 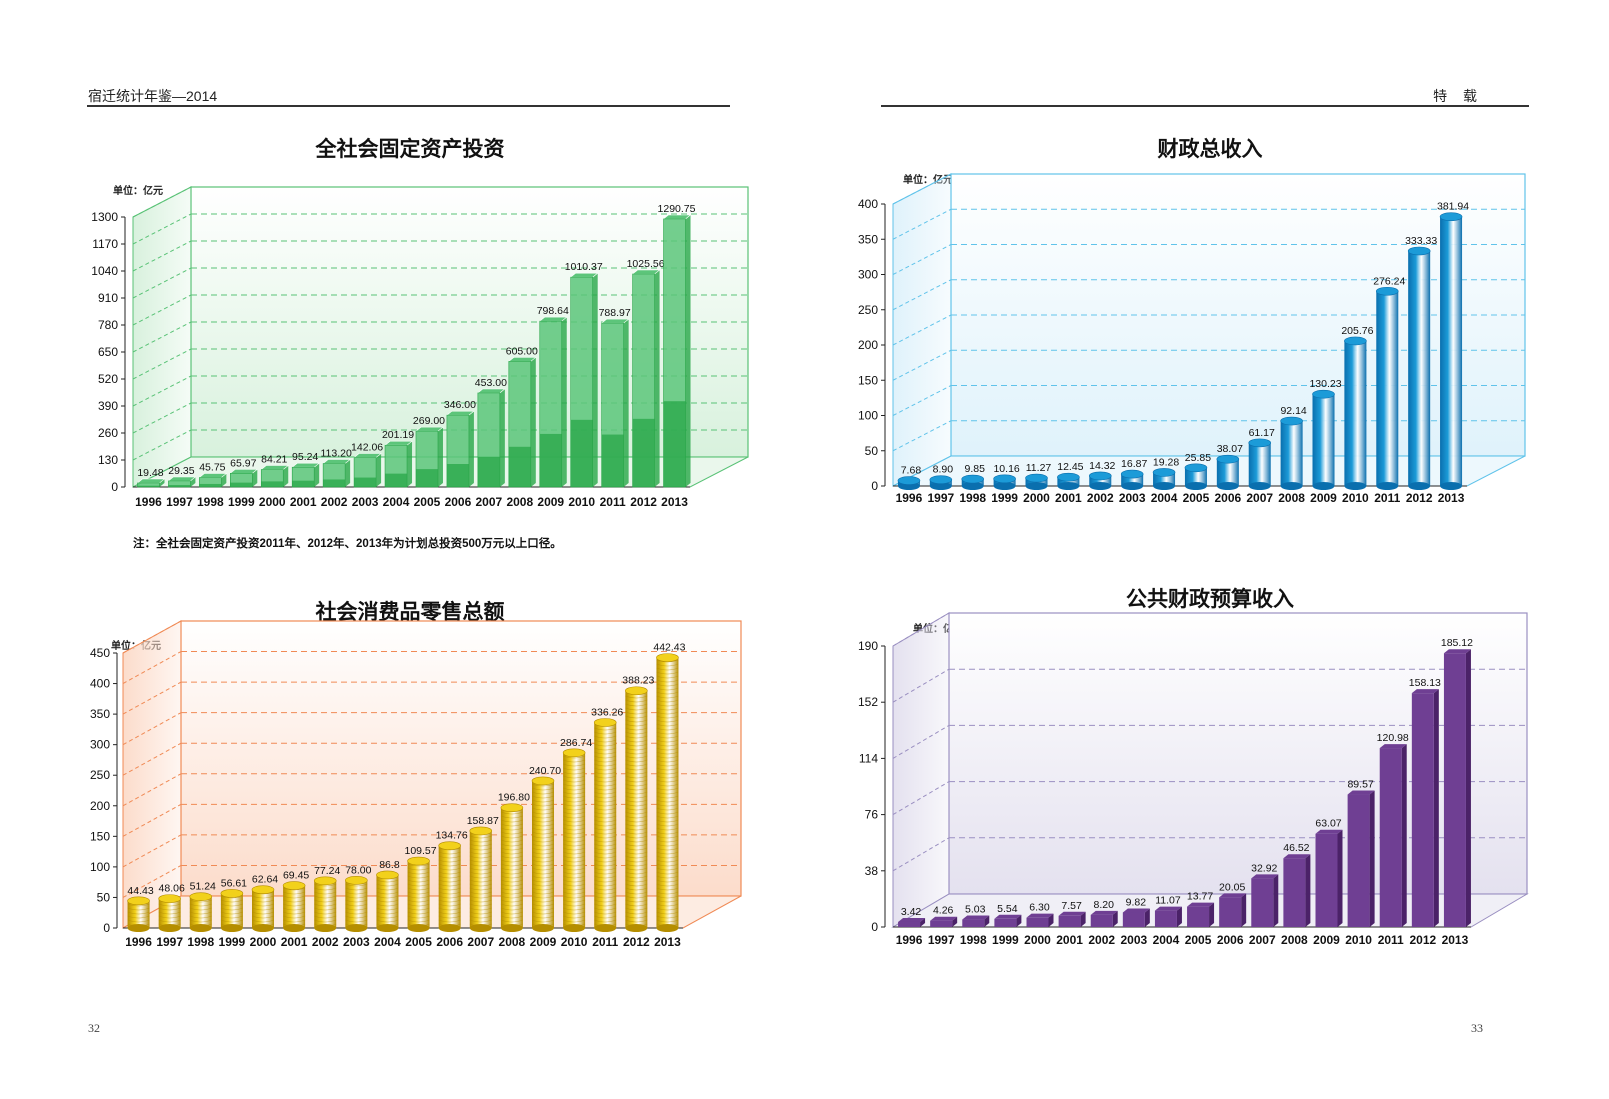 What do you see at coordinates (581, 502) in the screenshot?
I see `x-tick-label: 2010` at bounding box center [581, 502].